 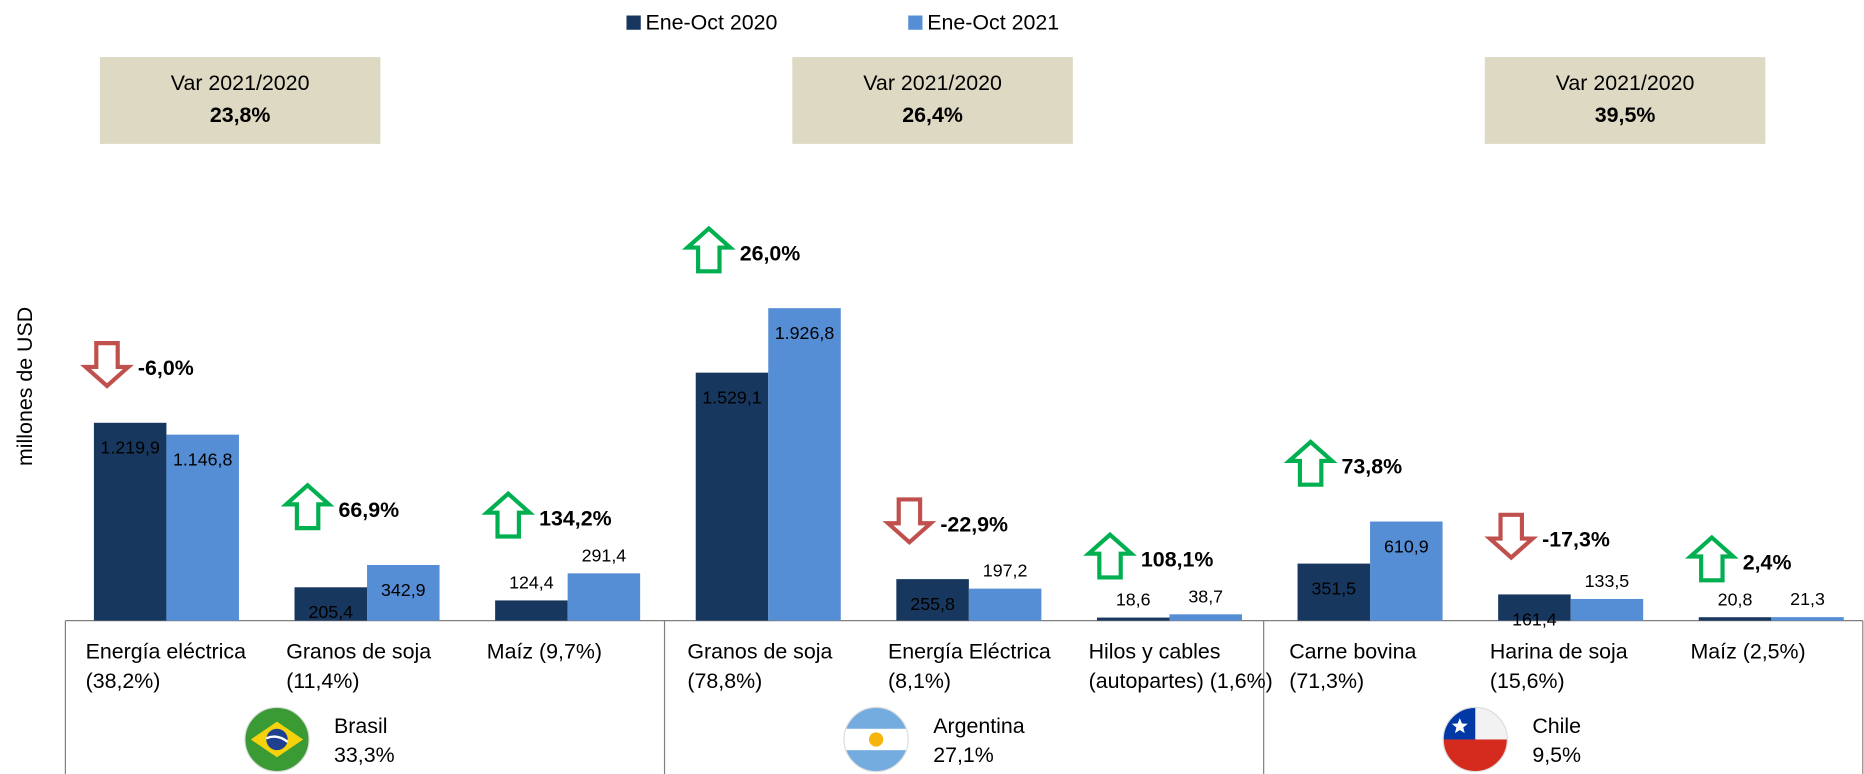 I want to click on flag-globe, so click(x=277, y=739).